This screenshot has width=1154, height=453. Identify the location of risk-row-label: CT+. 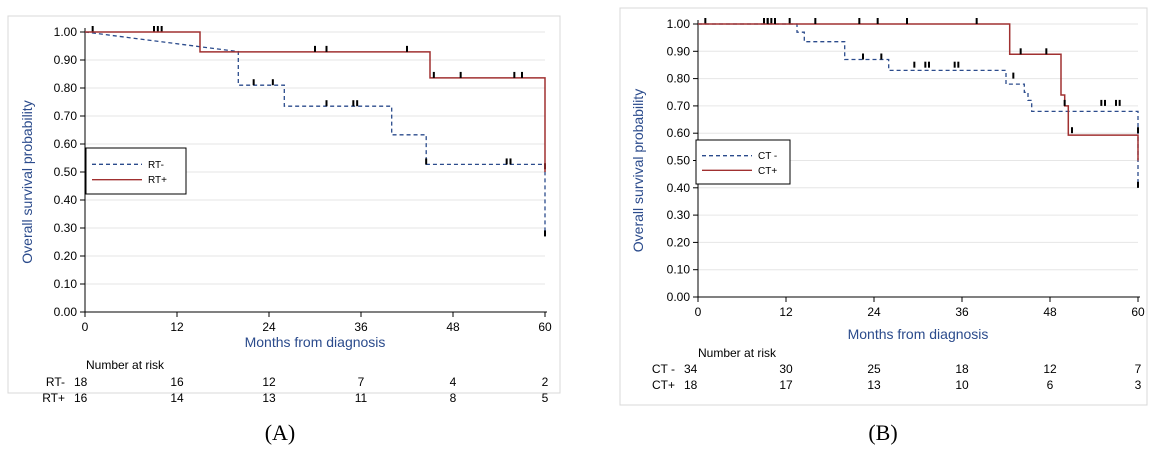
(663, 385).